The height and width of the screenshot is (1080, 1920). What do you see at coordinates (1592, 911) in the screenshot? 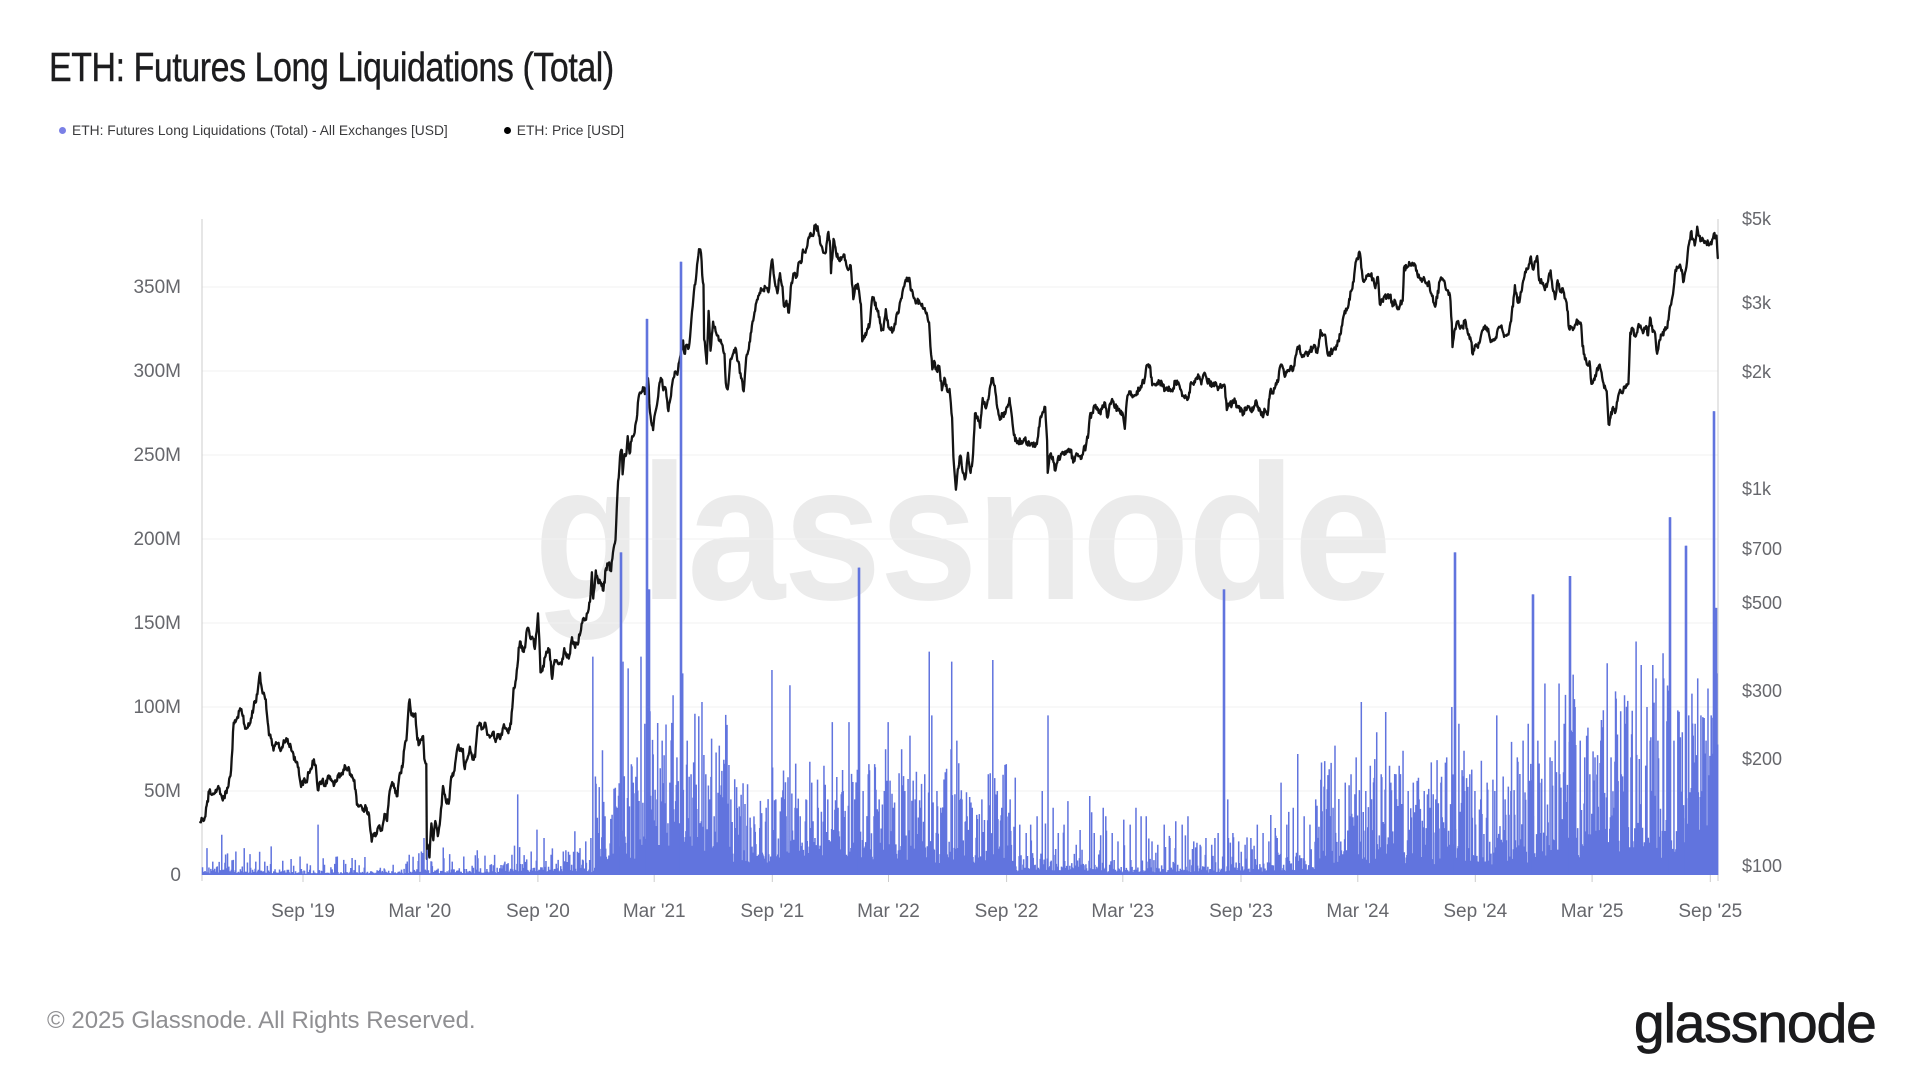
I see `svg-text: Mar '25` at bounding box center [1592, 911].